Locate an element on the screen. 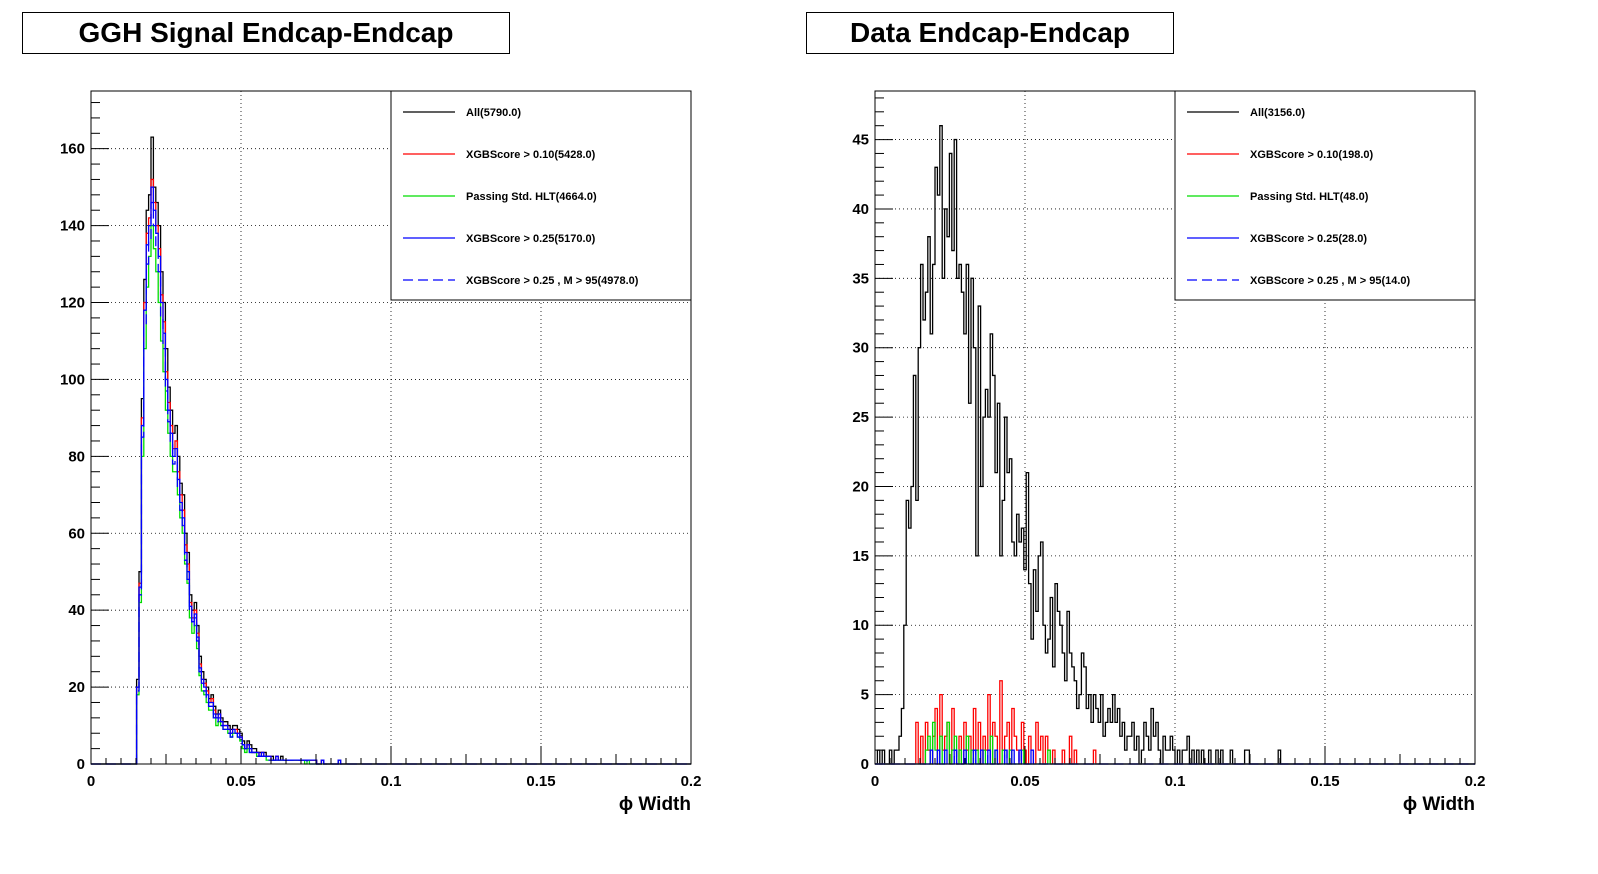  y-tick-label: 10 is located at coordinates (860, 625).